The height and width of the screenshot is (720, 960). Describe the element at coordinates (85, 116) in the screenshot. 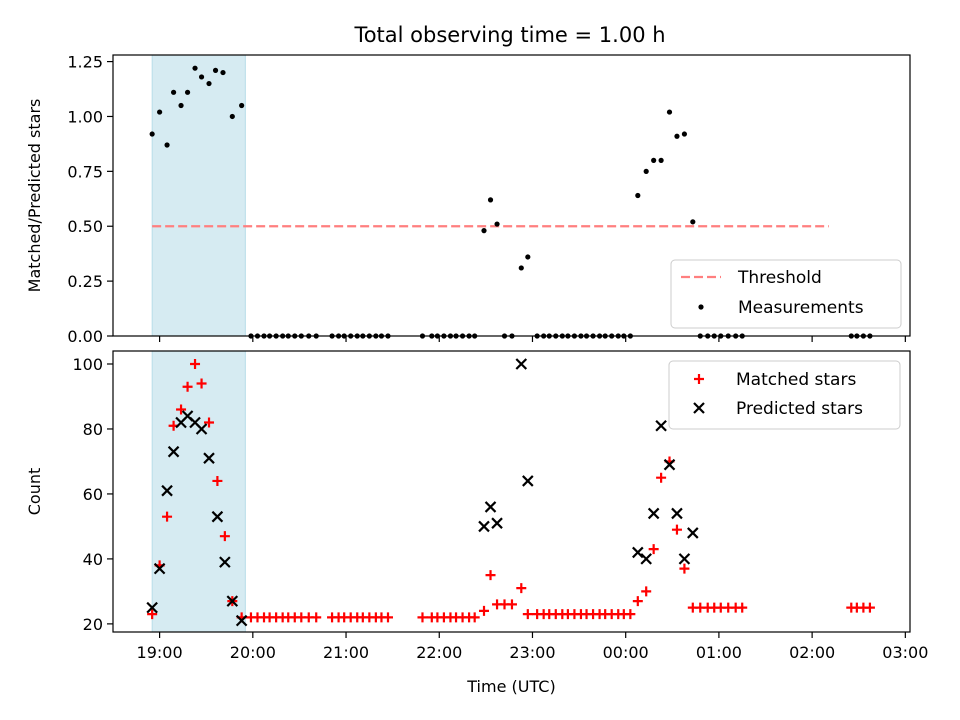

I see `y-tick-label: 1.00` at that location.